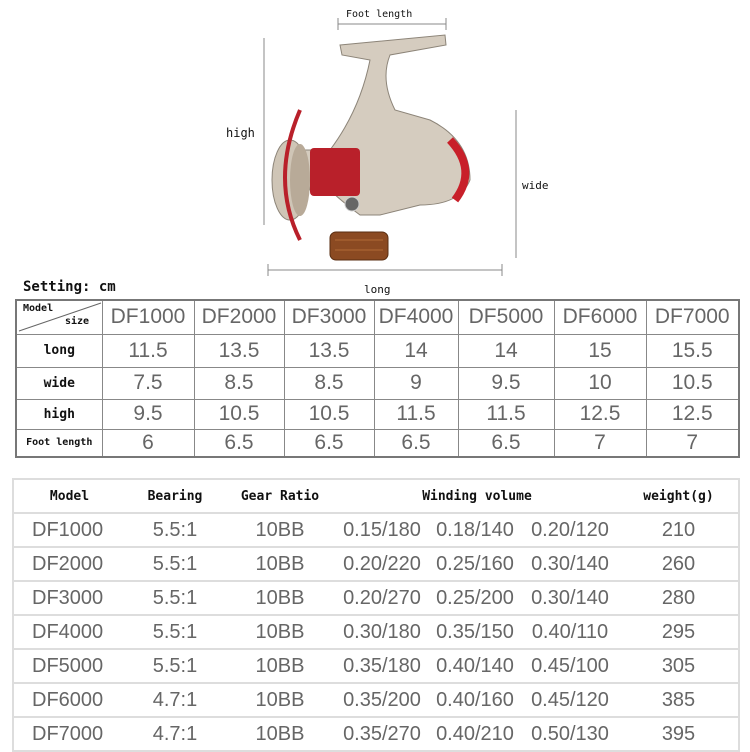 The image size is (750, 752). I want to click on winding-volume-1-cell: 0.35/180, so click(382, 666).